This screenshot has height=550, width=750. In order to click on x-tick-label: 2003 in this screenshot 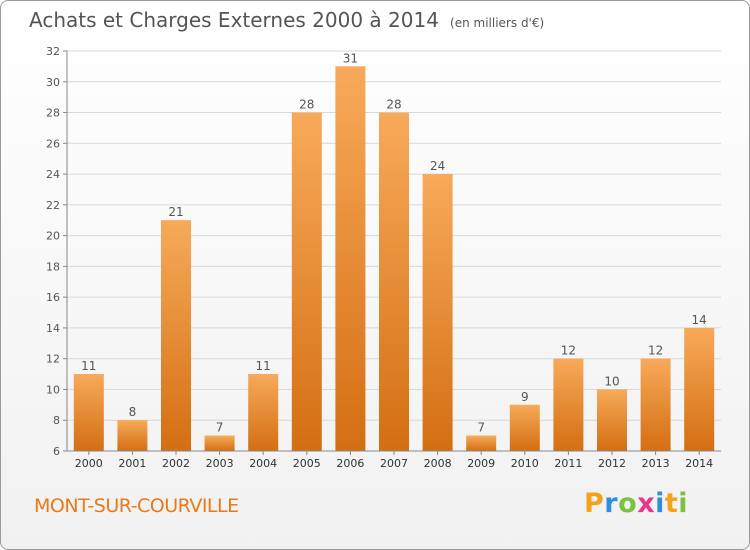, I will do `click(220, 463)`.